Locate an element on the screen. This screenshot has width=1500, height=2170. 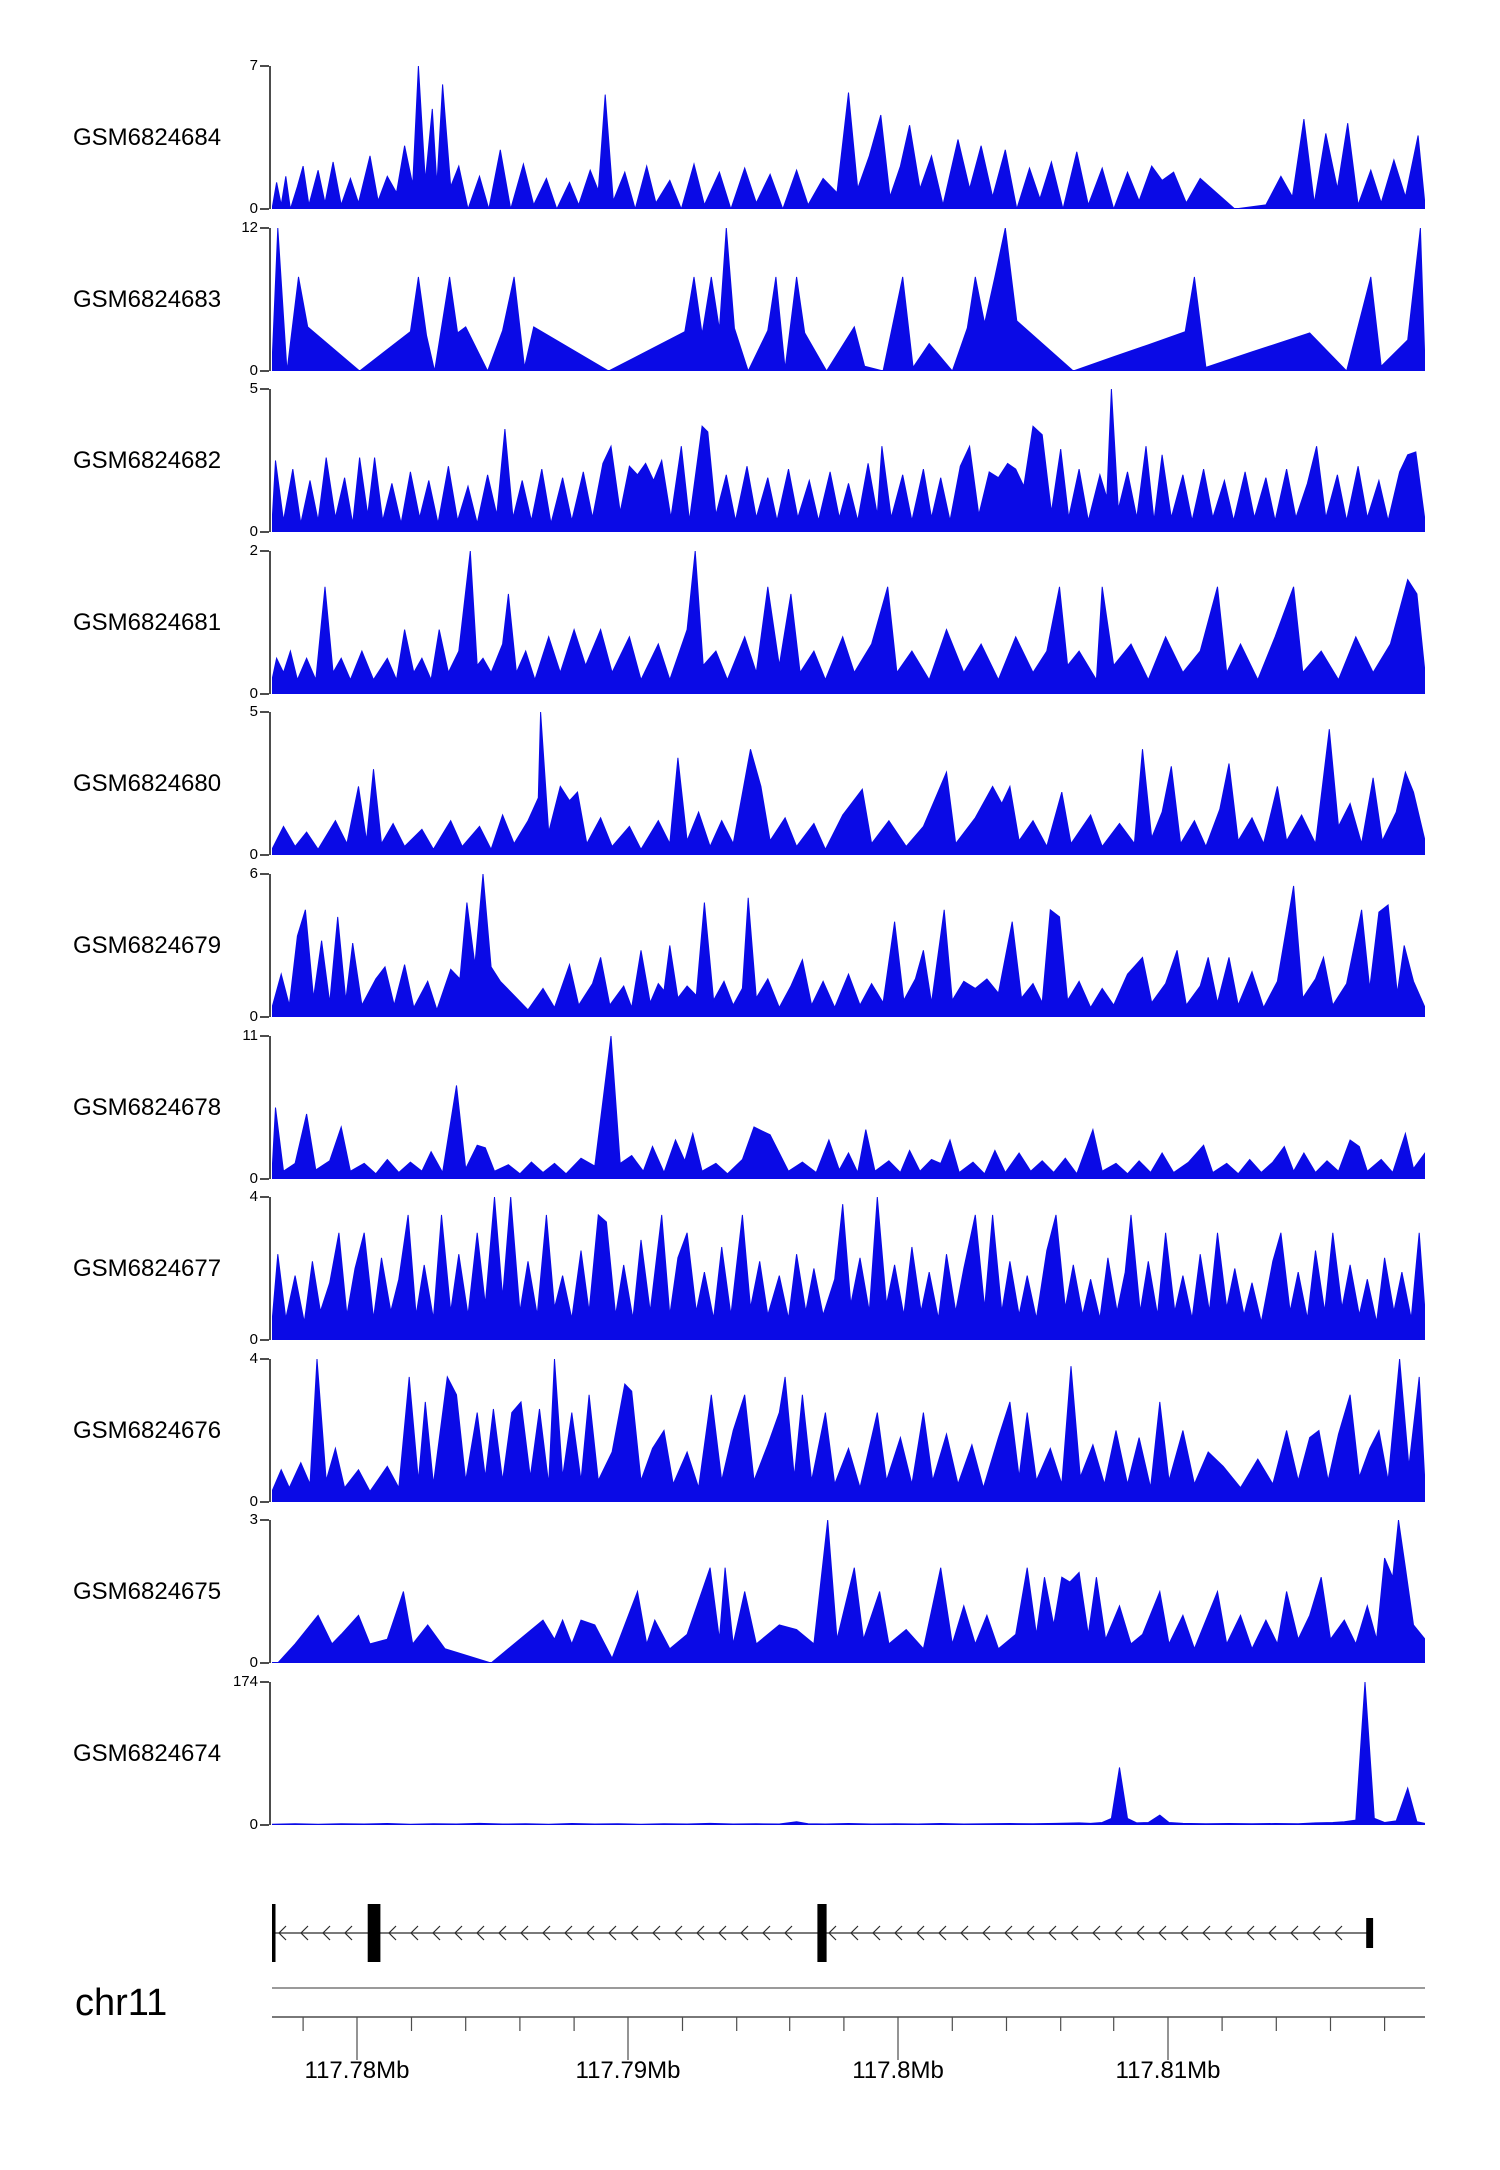
gene-model-track is located at coordinates (848, 1933).